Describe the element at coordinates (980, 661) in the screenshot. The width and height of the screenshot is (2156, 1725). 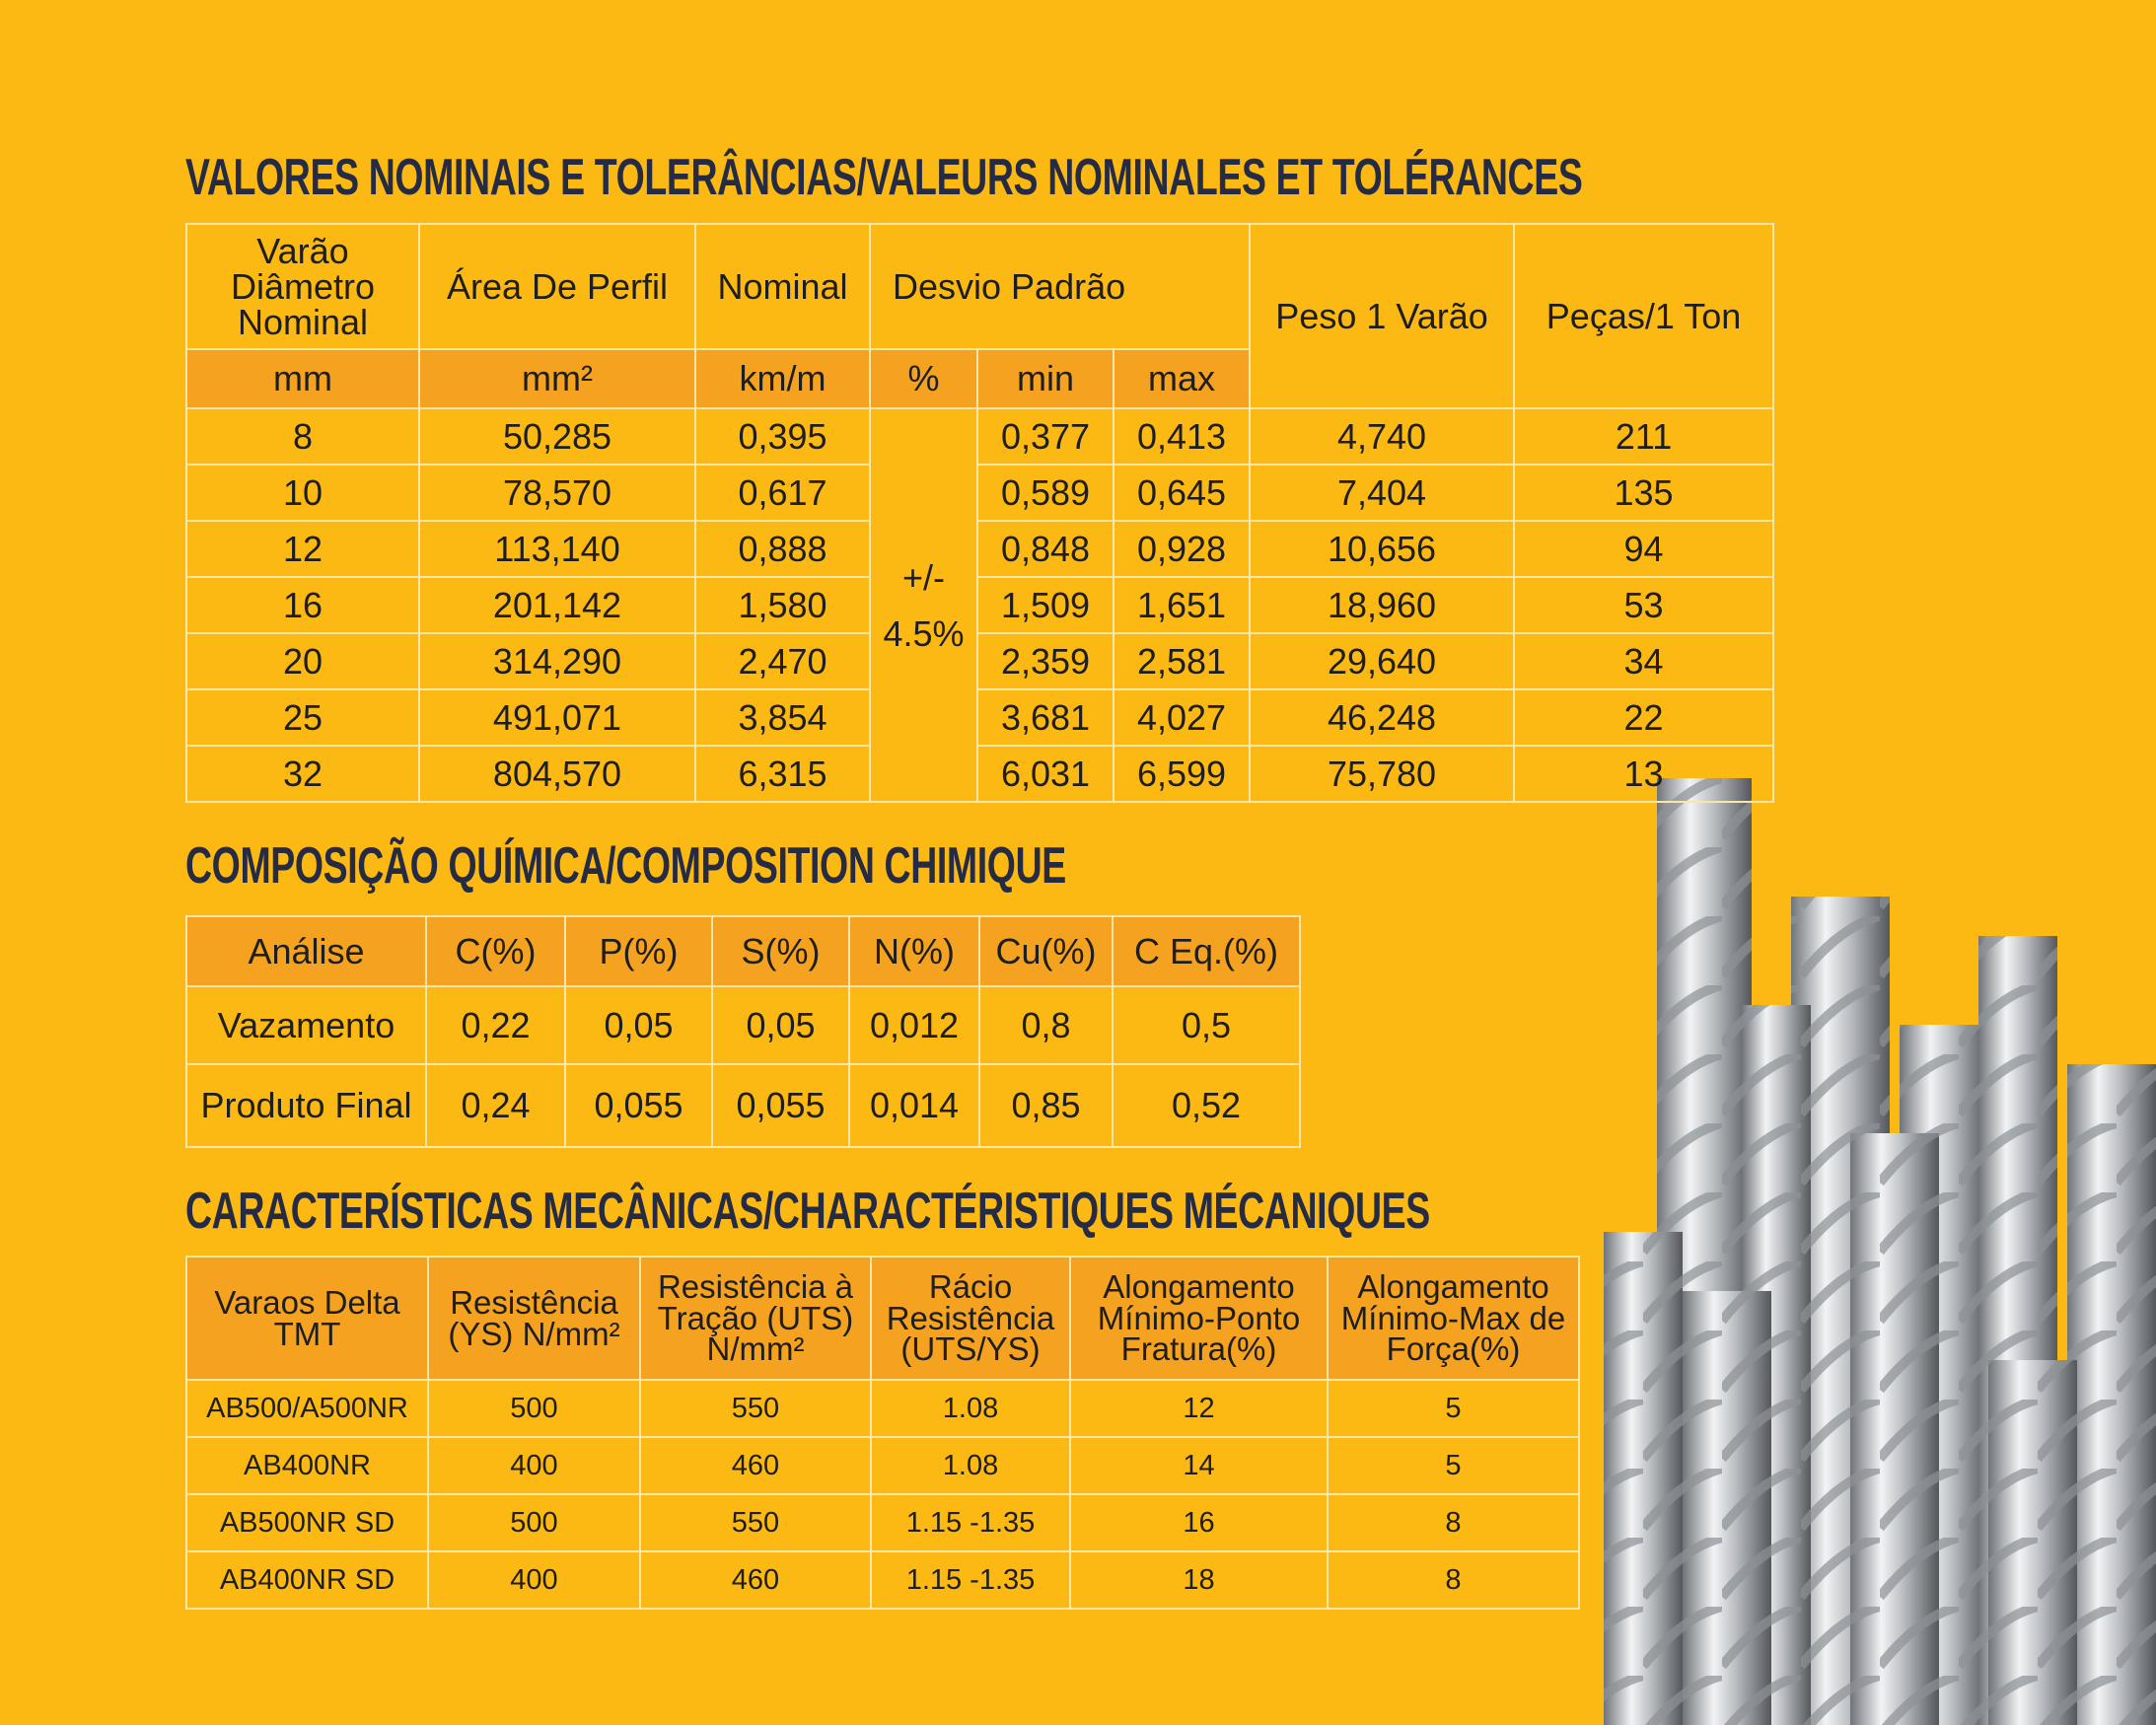
I see `data-row: 20 314,290 2,470 2,359 2,581 29,640 34` at that location.